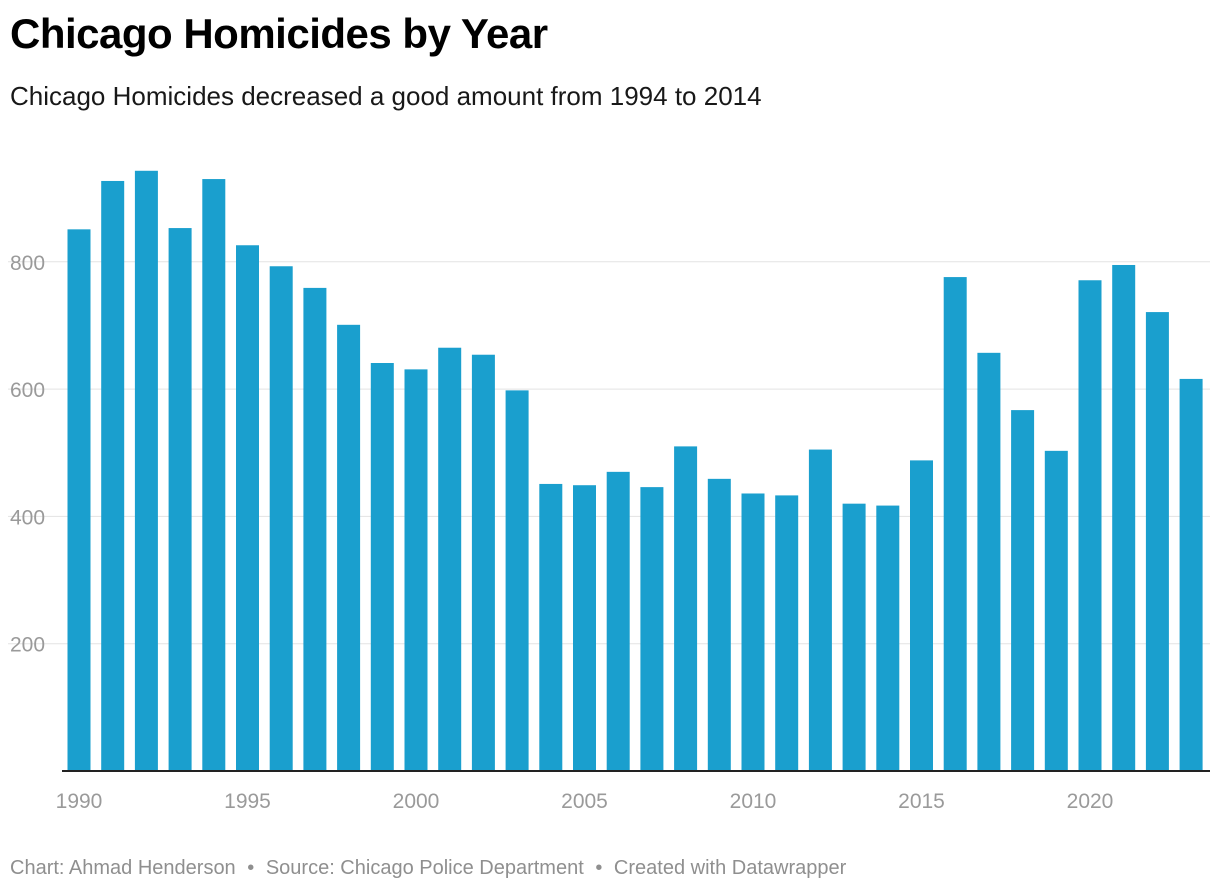 This screenshot has height=894, width=1220. I want to click on x-tick-label: 2005, so click(584, 801).